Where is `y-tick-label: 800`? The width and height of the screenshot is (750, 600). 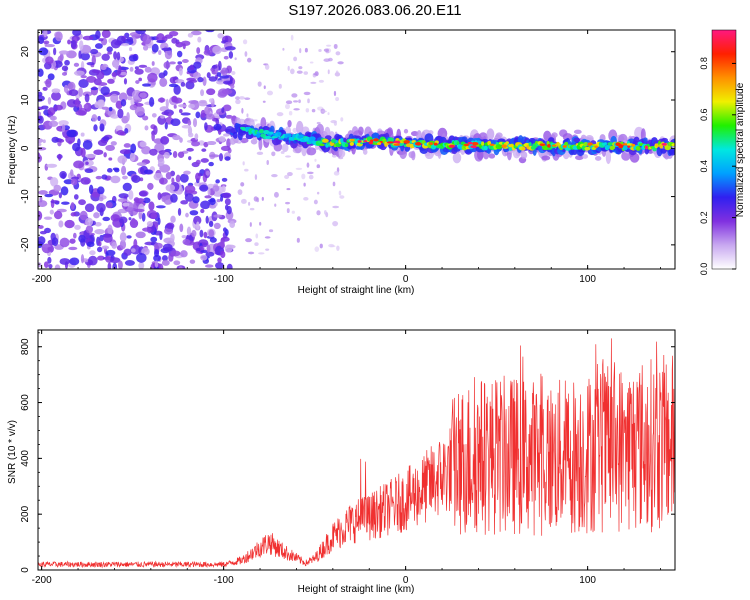 y-tick-label: 800 is located at coordinates (25, 346).